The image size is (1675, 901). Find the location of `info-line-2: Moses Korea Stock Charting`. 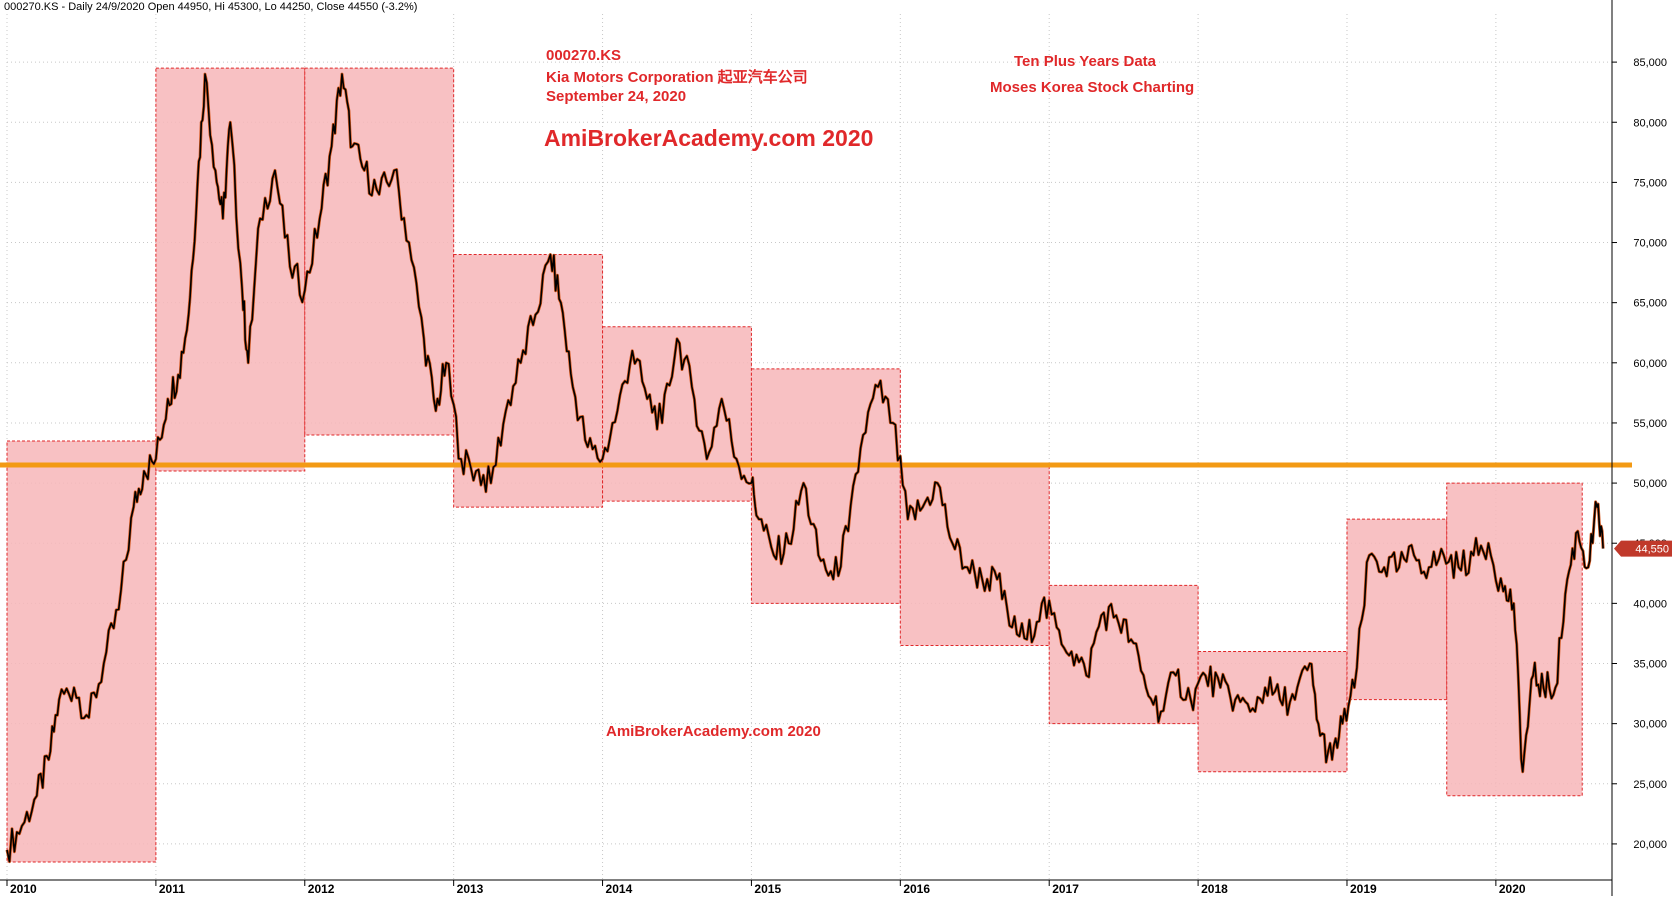

info-line-2: Moses Korea Stock Charting is located at coordinates (1092, 87).